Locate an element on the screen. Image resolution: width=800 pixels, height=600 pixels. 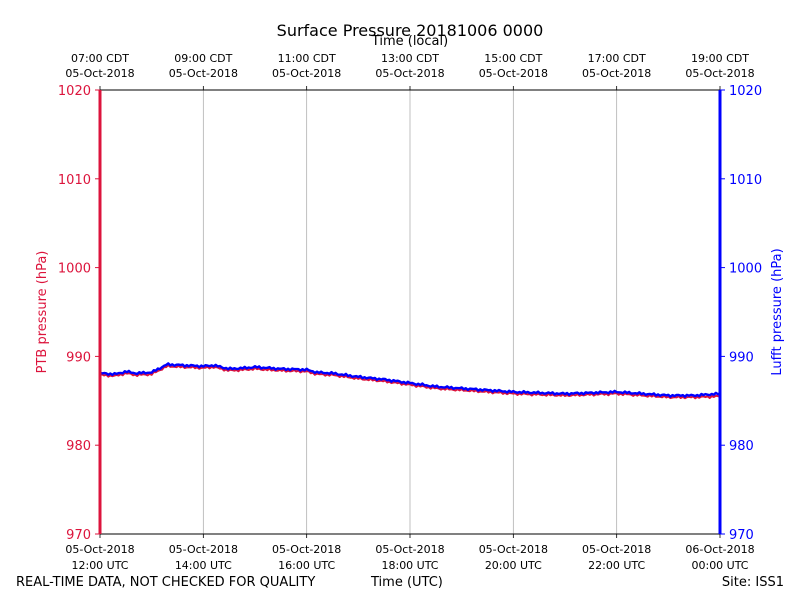
left-y-tick-label: 990 is located at coordinates (78, 357).